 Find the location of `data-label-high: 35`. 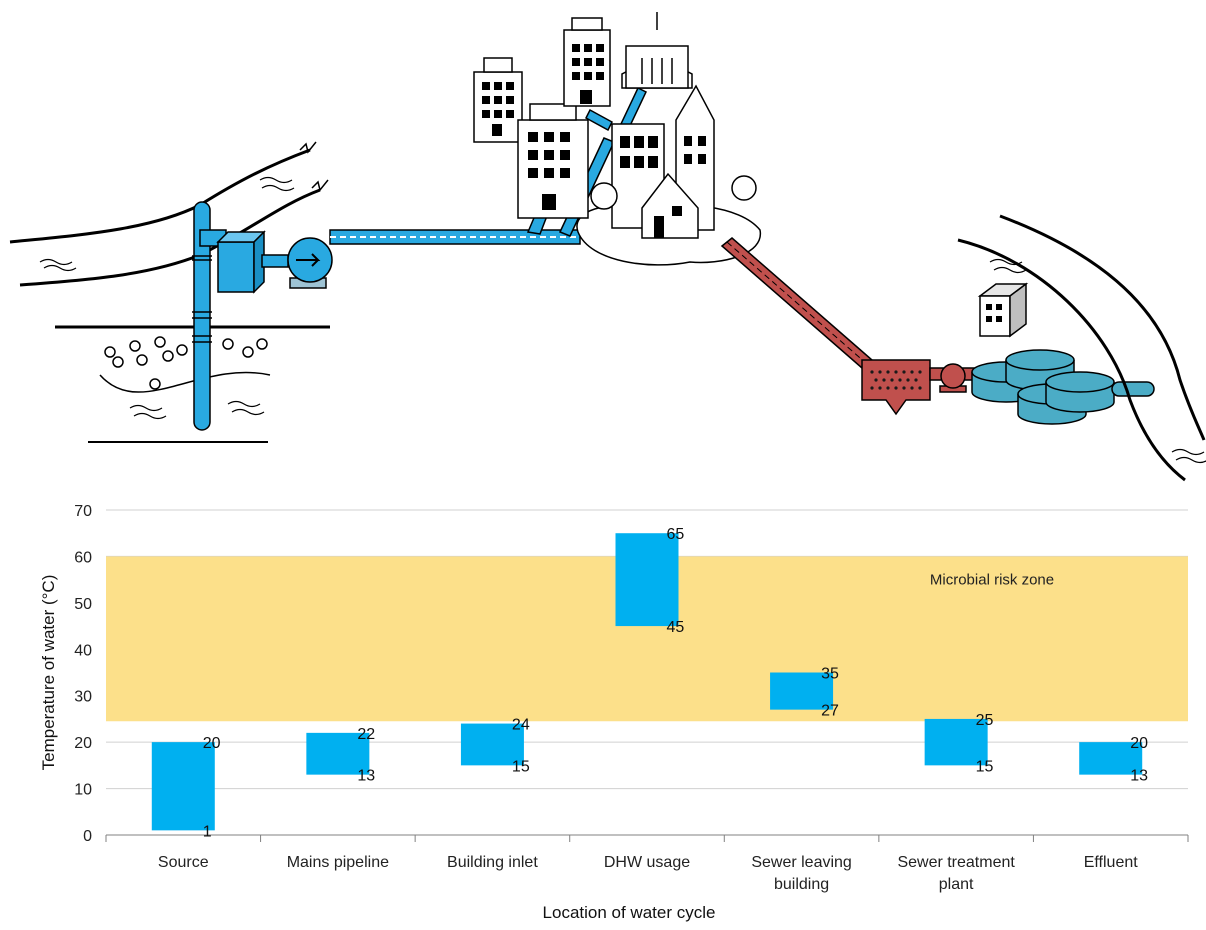

data-label-high: 35 is located at coordinates (830, 674).